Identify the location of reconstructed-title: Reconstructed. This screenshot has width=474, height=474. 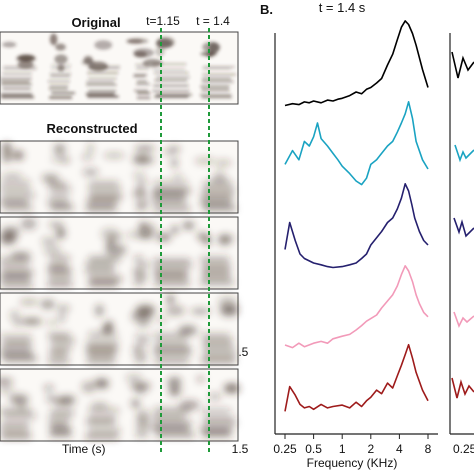
(91, 128).